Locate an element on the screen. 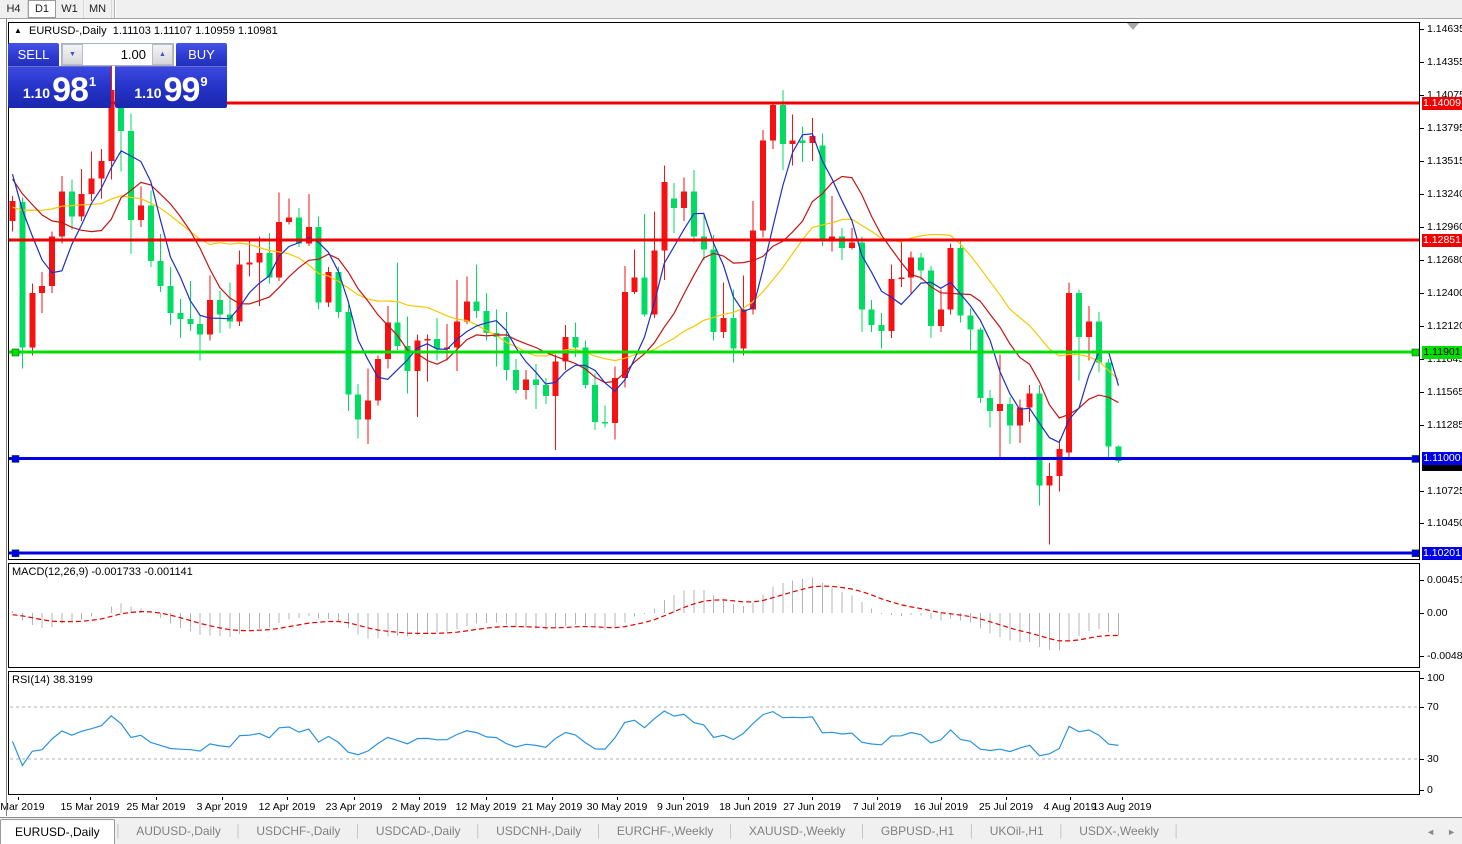 The width and height of the screenshot is (1462, 844). volume-decrease-button: ▼ is located at coordinates (72, 54).